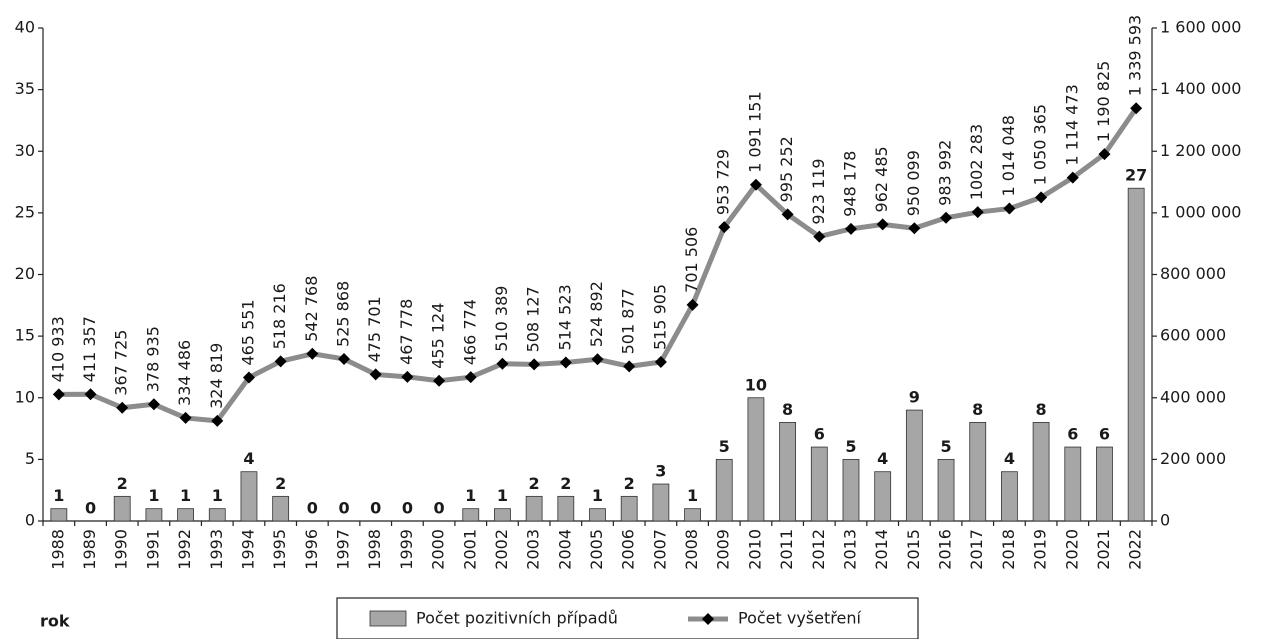 The width and height of the screenshot is (1270, 639). Describe the element at coordinates (501, 319) in the screenshot. I see `line-value-label: 510 389` at that location.